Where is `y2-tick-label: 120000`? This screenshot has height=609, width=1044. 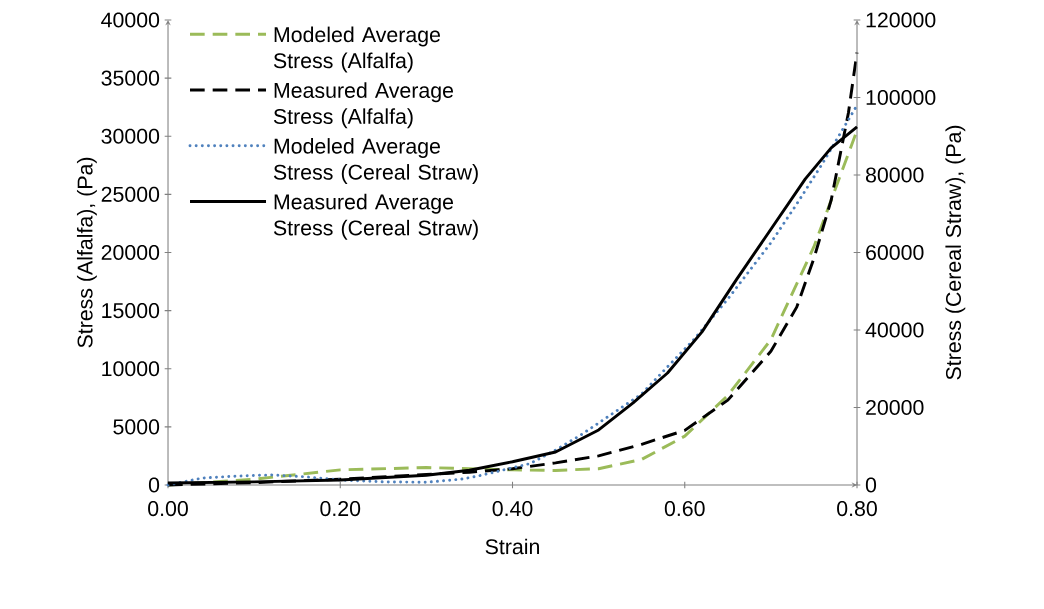 y2-tick-label: 120000 is located at coordinates (901, 20).